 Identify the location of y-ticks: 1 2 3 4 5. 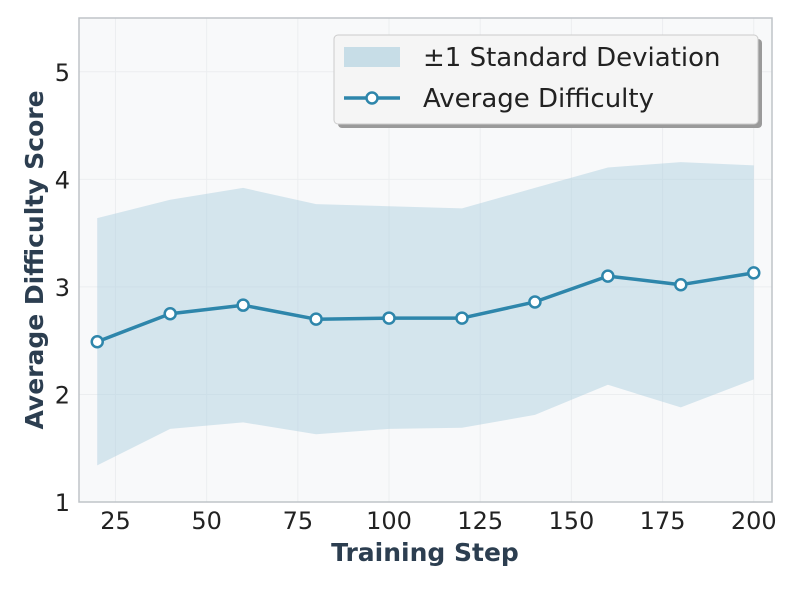
(62, 288).